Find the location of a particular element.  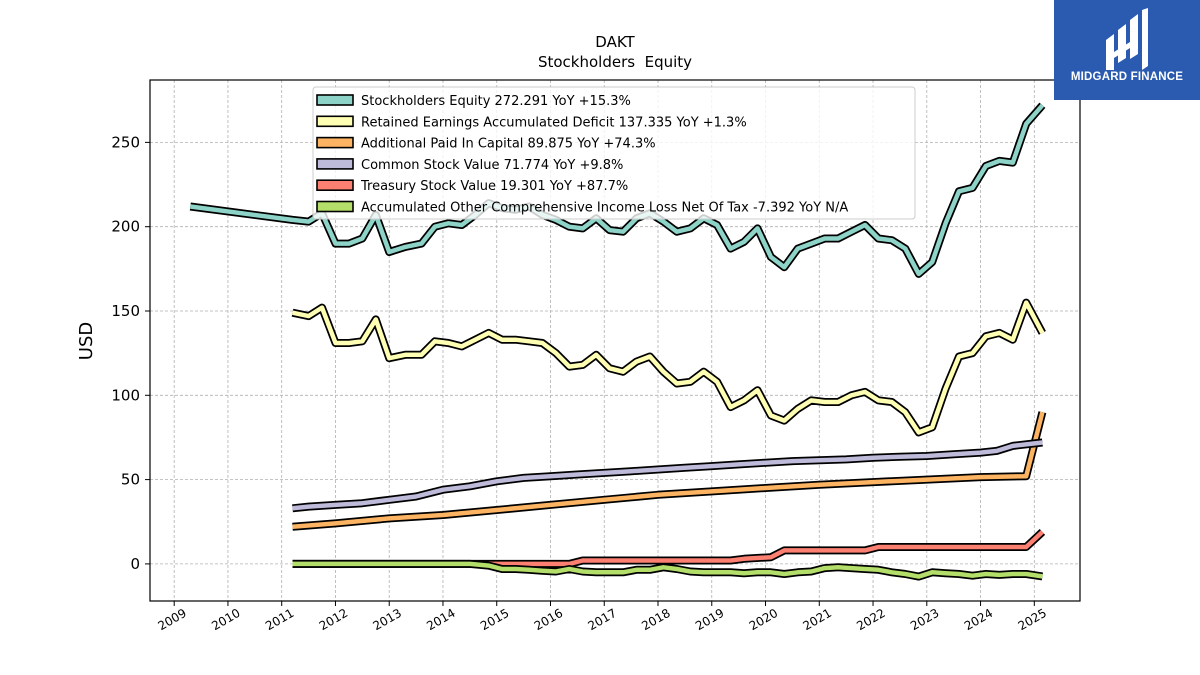

x-tick-label: 2016 is located at coordinates (548, 619).